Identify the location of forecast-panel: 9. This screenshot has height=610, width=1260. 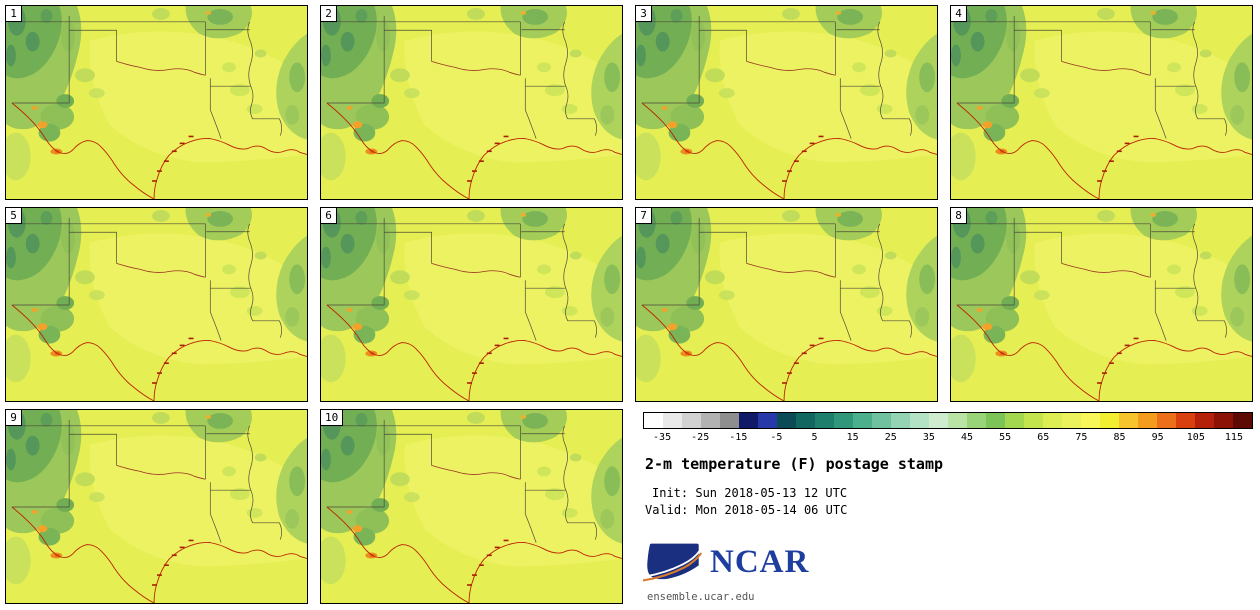
(156, 506).